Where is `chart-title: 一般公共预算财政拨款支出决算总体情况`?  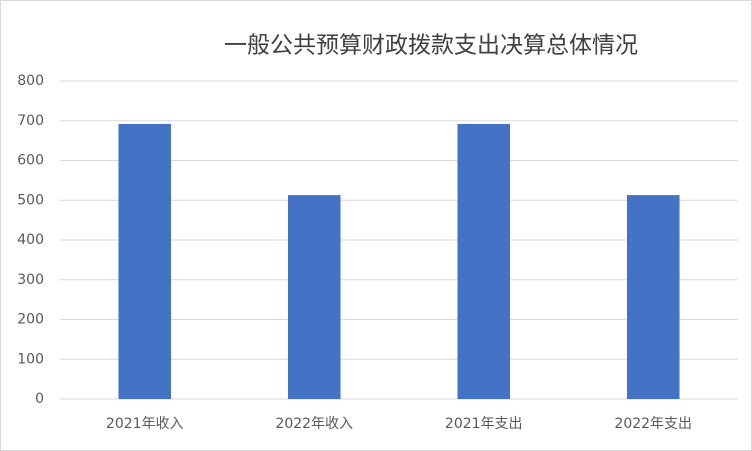
chart-title: 一般公共预算财政拨款支出决算总体情况 is located at coordinates (431, 46).